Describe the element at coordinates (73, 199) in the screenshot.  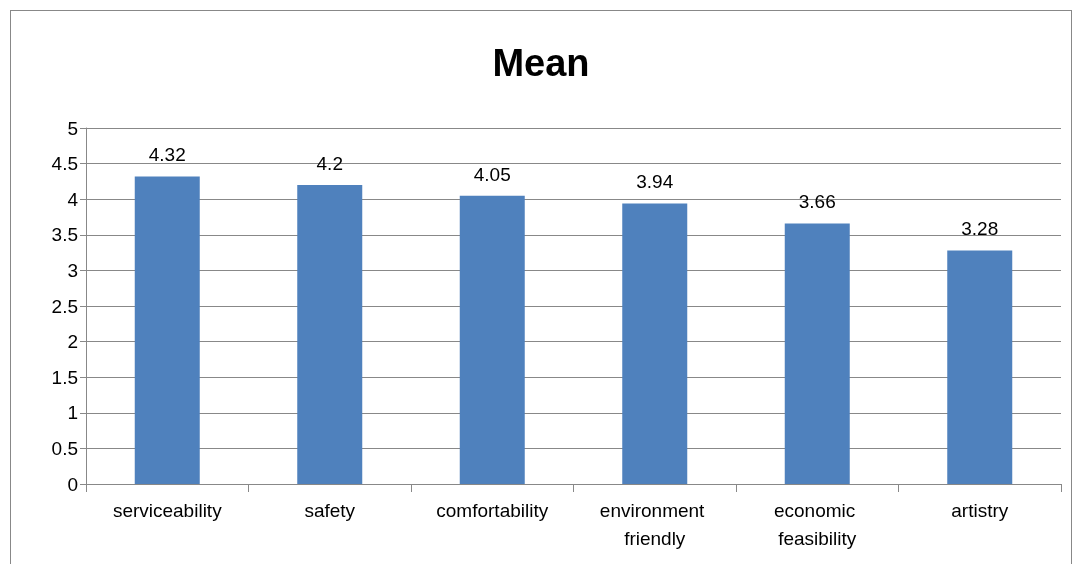
I see `y-tick-label: 4` at that location.